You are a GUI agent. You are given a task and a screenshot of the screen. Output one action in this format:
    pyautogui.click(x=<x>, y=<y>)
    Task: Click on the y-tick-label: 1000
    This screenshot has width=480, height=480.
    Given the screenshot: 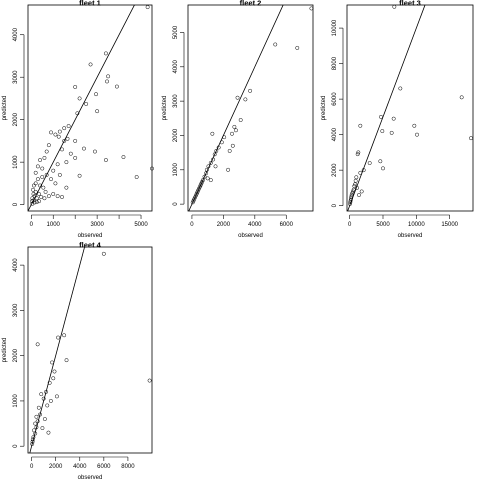 What is the action you would take?
    pyautogui.click(x=176, y=169)
    